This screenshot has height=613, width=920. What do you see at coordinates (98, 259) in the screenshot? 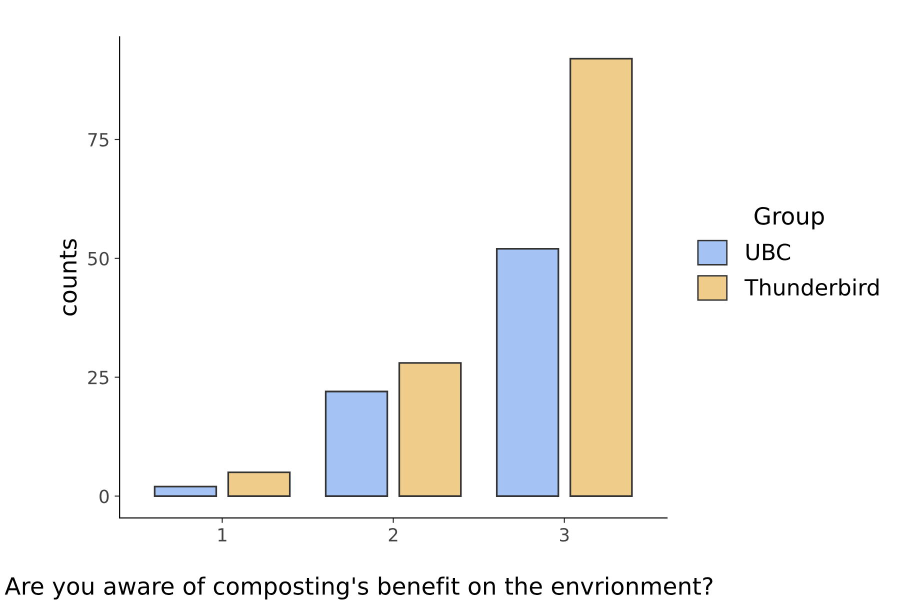
I see `y-tick-label: 50` at bounding box center [98, 259].